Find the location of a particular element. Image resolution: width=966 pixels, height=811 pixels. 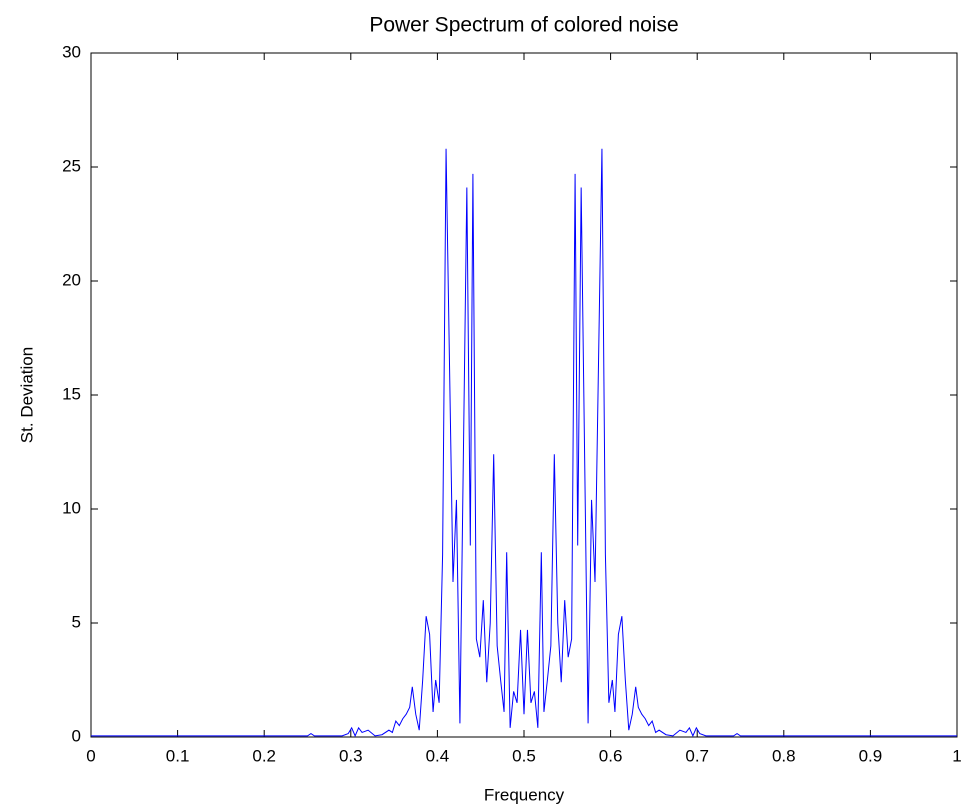

y-tick-label: 10 is located at coordinates (71, 507).